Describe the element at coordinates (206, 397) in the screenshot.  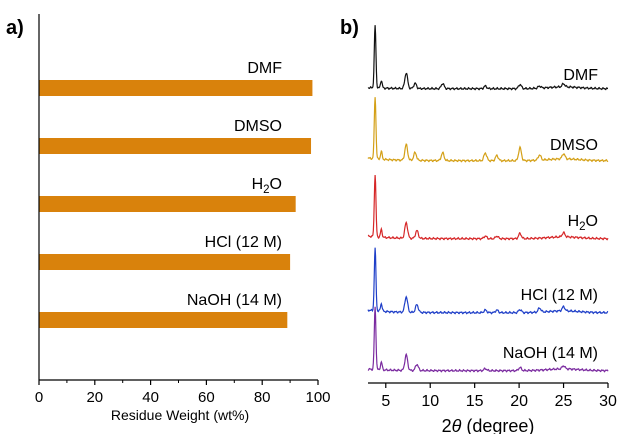
I see `x-tick-label: 60` at that location.